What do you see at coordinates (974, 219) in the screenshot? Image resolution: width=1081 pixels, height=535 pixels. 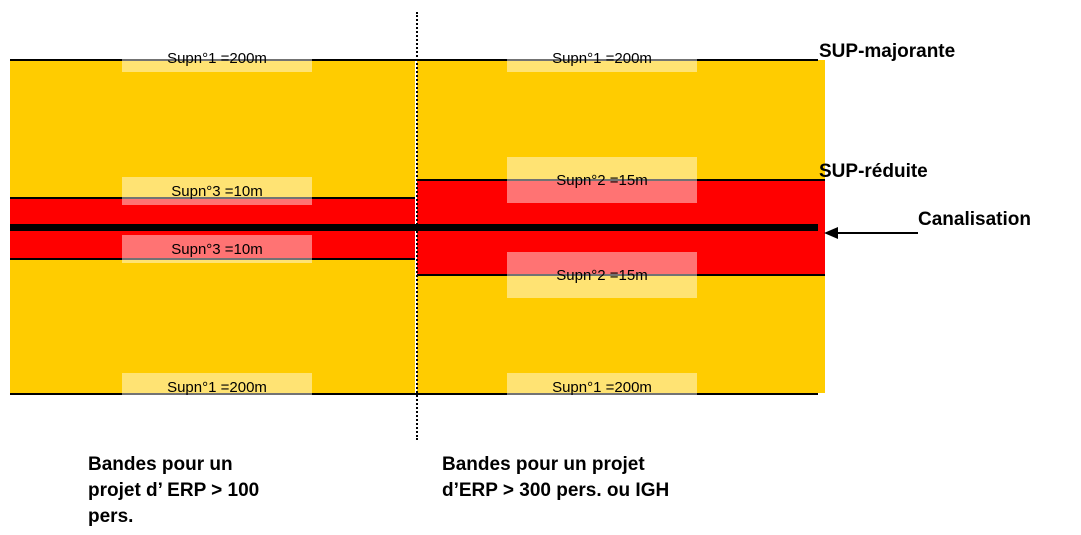 I see `canalisation-label: Canalisation` at bounding box center [974, 219].